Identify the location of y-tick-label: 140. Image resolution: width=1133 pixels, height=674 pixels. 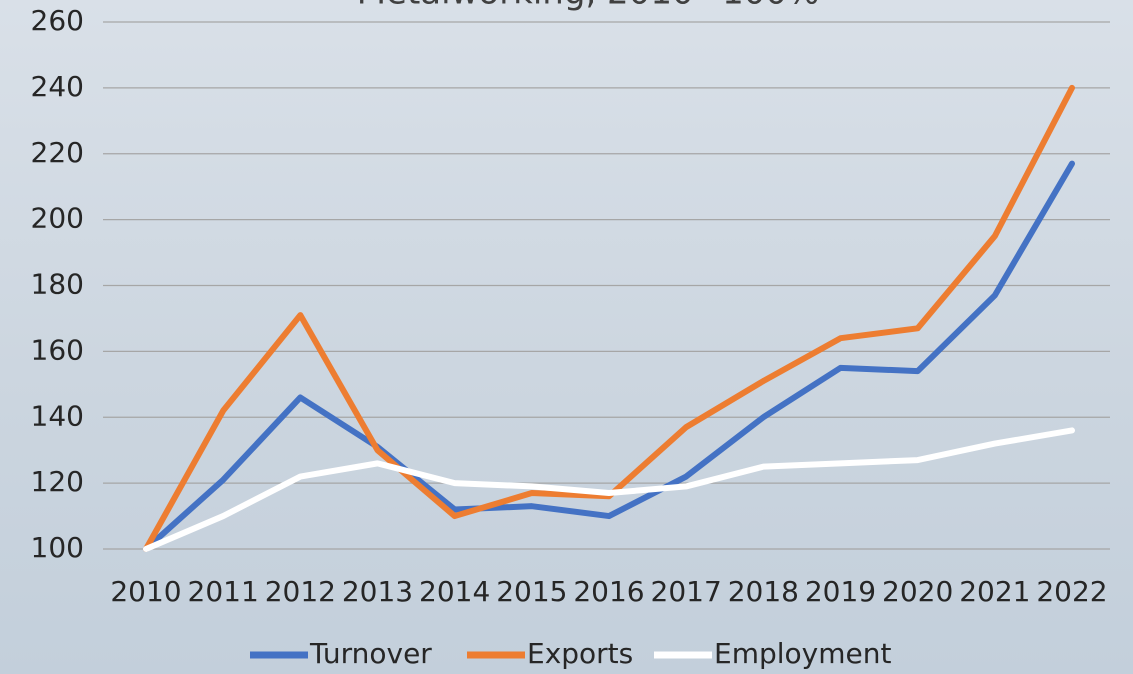
(57, 415).